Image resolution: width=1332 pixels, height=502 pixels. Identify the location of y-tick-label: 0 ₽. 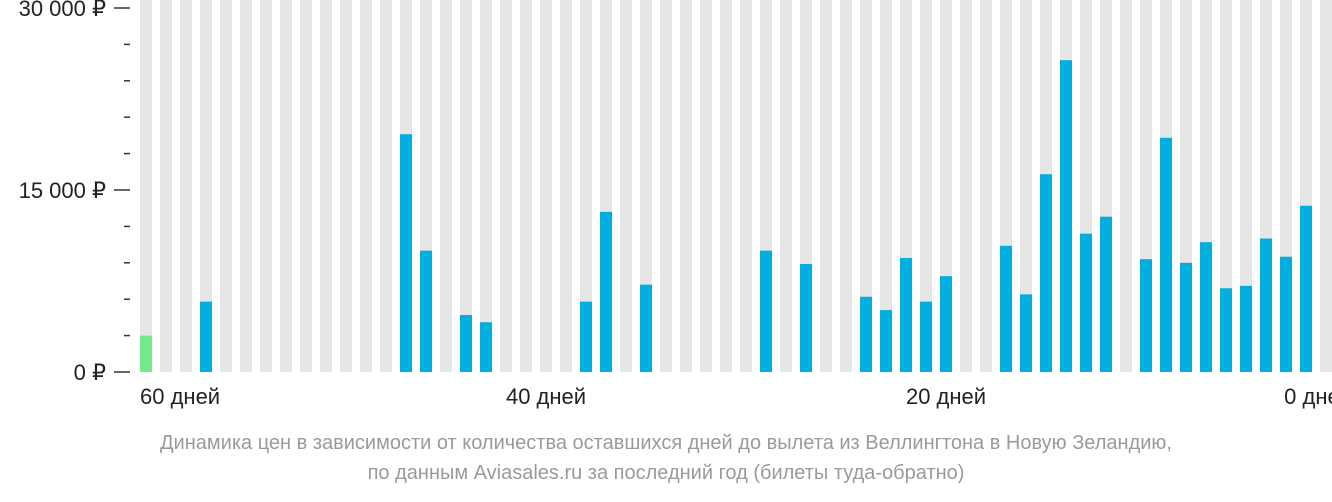
(90, 372).